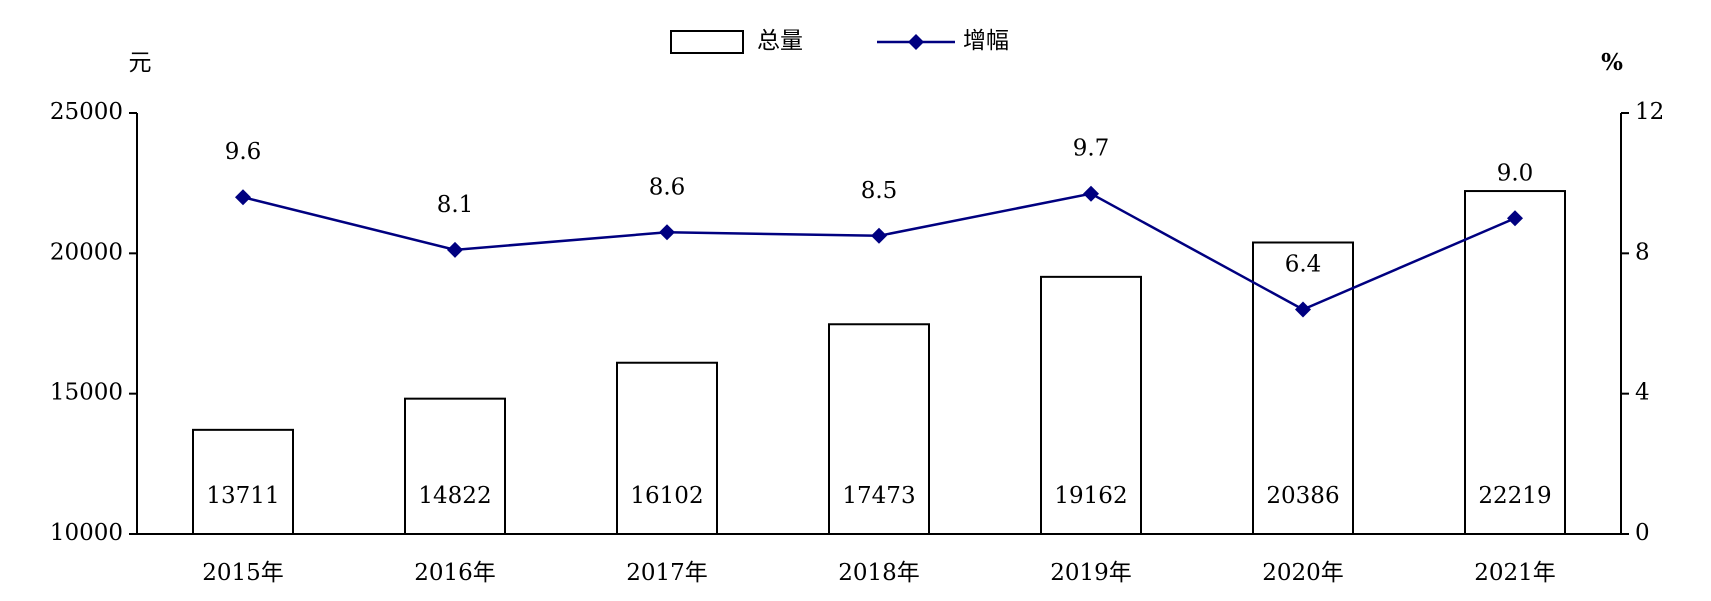 This screenshot has width=1711, height=601. I want to click on y2-tick-label: 0, so click(1642, 533).